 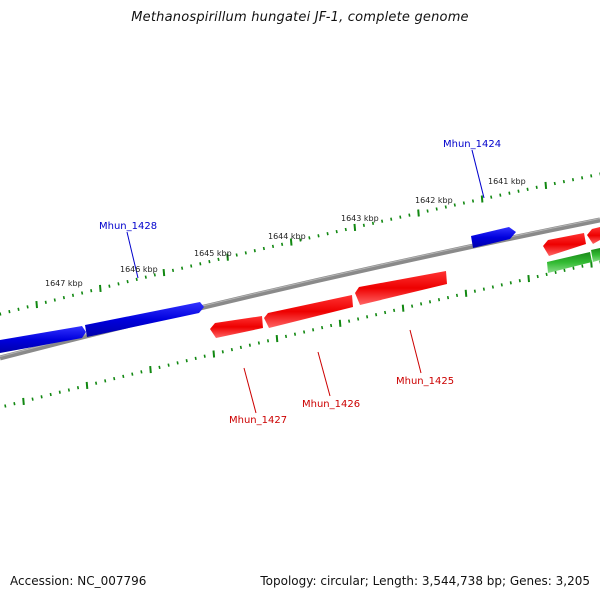 I want to click on accession-text: Accession: NC_007796, so click(x=78, y=581).